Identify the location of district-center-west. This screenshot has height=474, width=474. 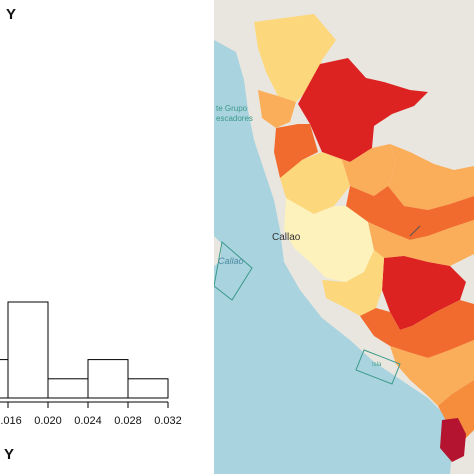
(315, 183).